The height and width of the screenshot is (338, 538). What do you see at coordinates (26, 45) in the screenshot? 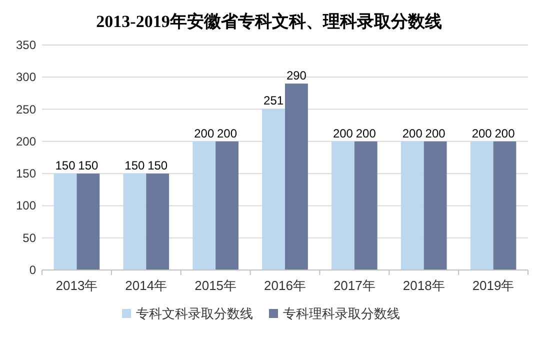
I see `ytick: 350` at bounding box center [26, 45].